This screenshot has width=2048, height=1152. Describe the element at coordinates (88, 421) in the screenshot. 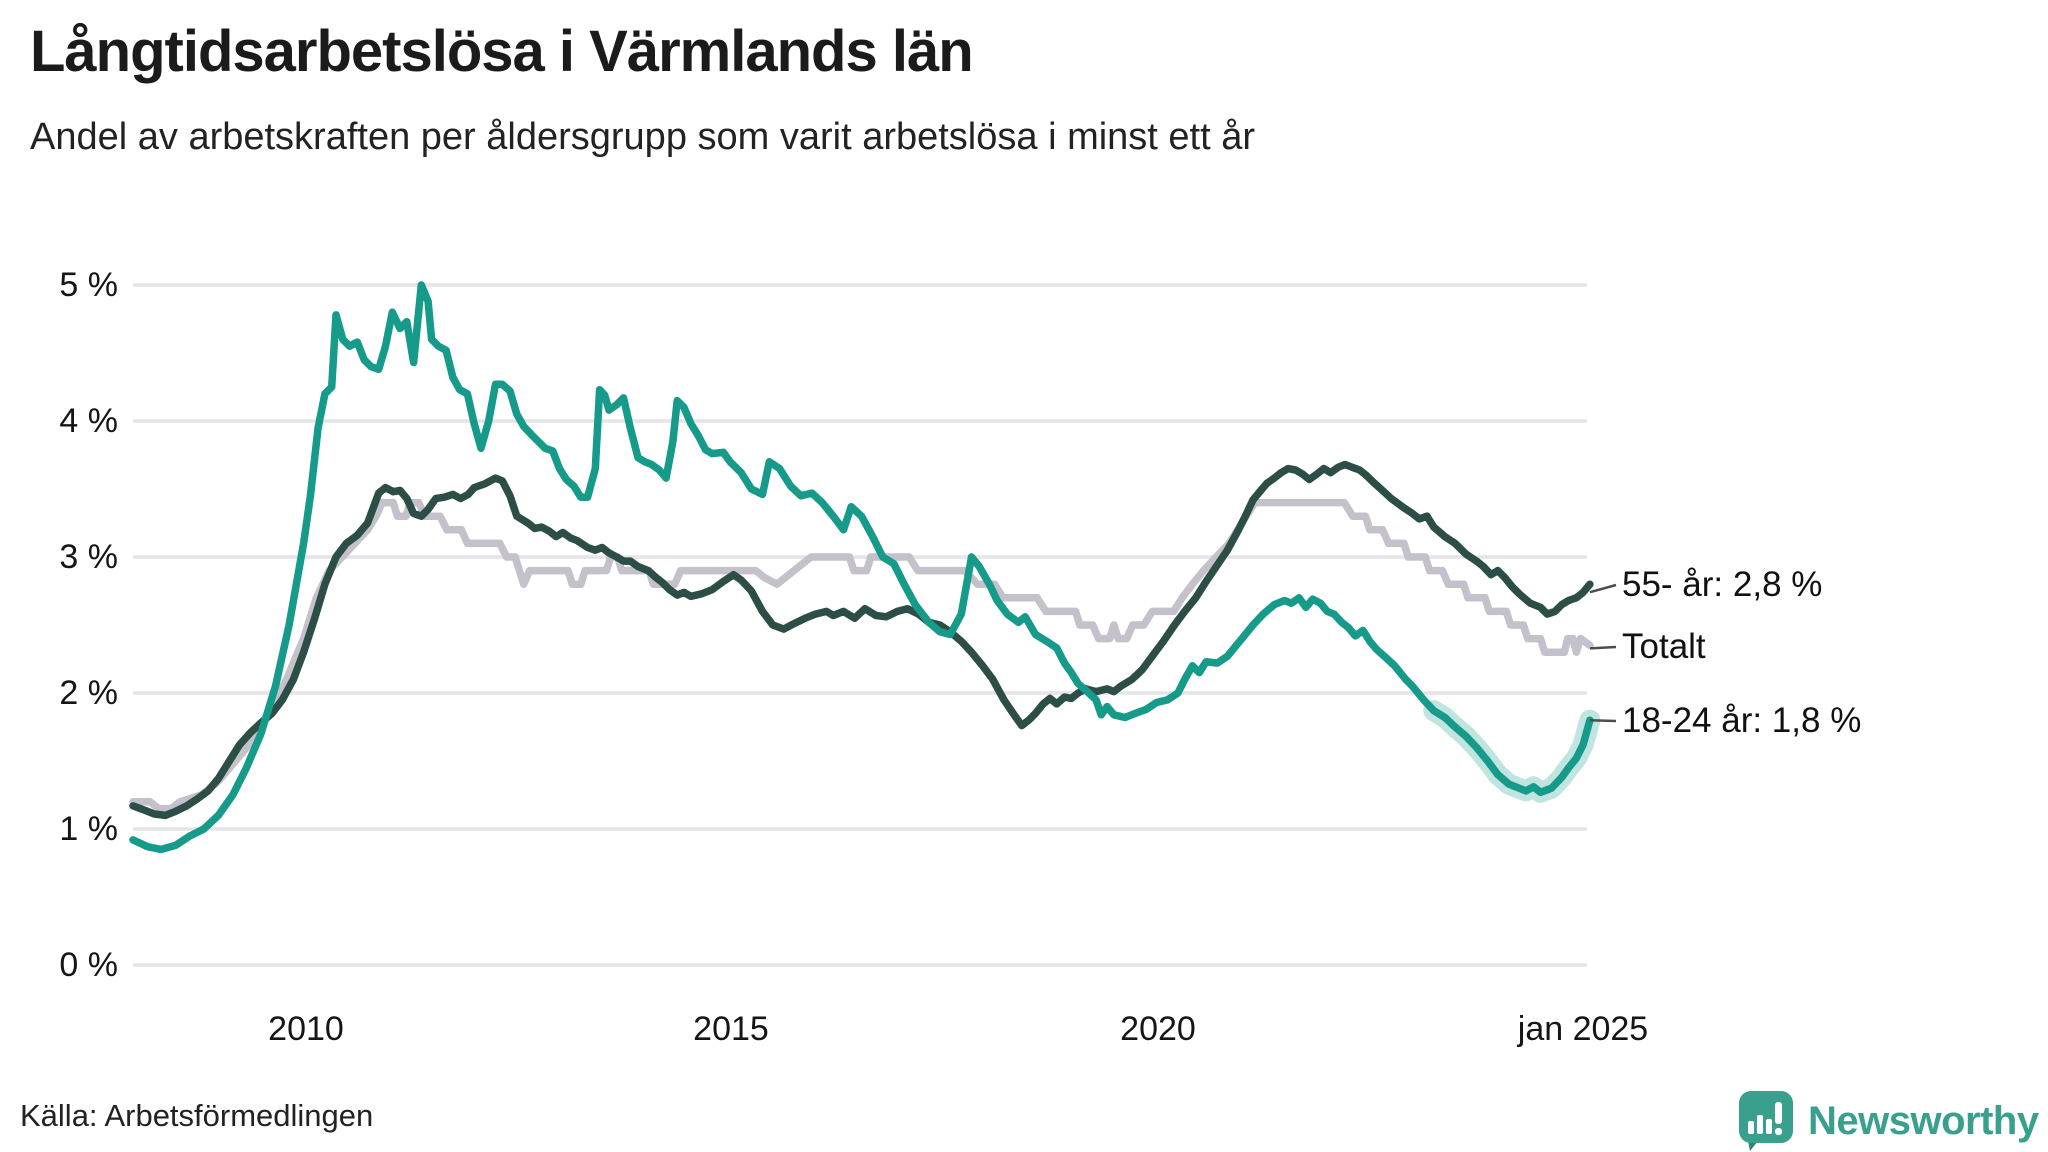

I see `y-tick-4: 4 %` at that location.